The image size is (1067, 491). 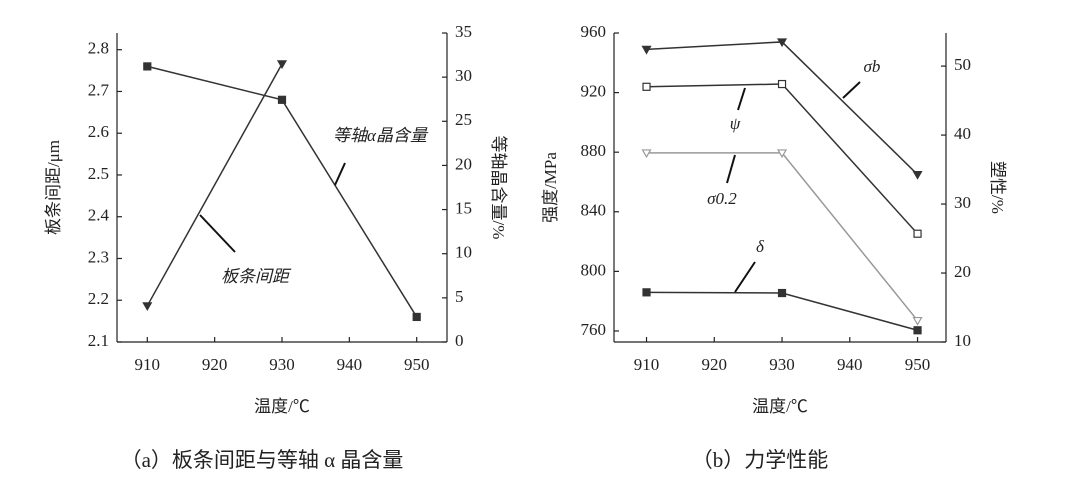 I want to click on annotation: ψ, so click(x=735, y=123).